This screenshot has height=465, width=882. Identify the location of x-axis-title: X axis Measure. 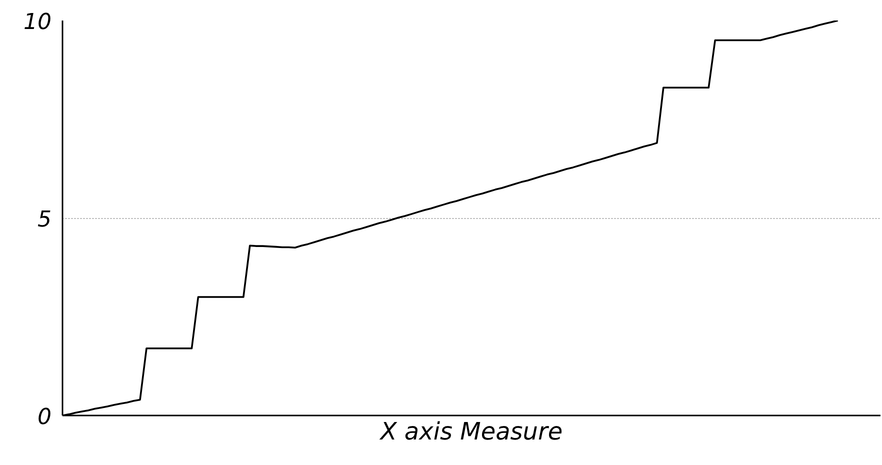
(470, 432).